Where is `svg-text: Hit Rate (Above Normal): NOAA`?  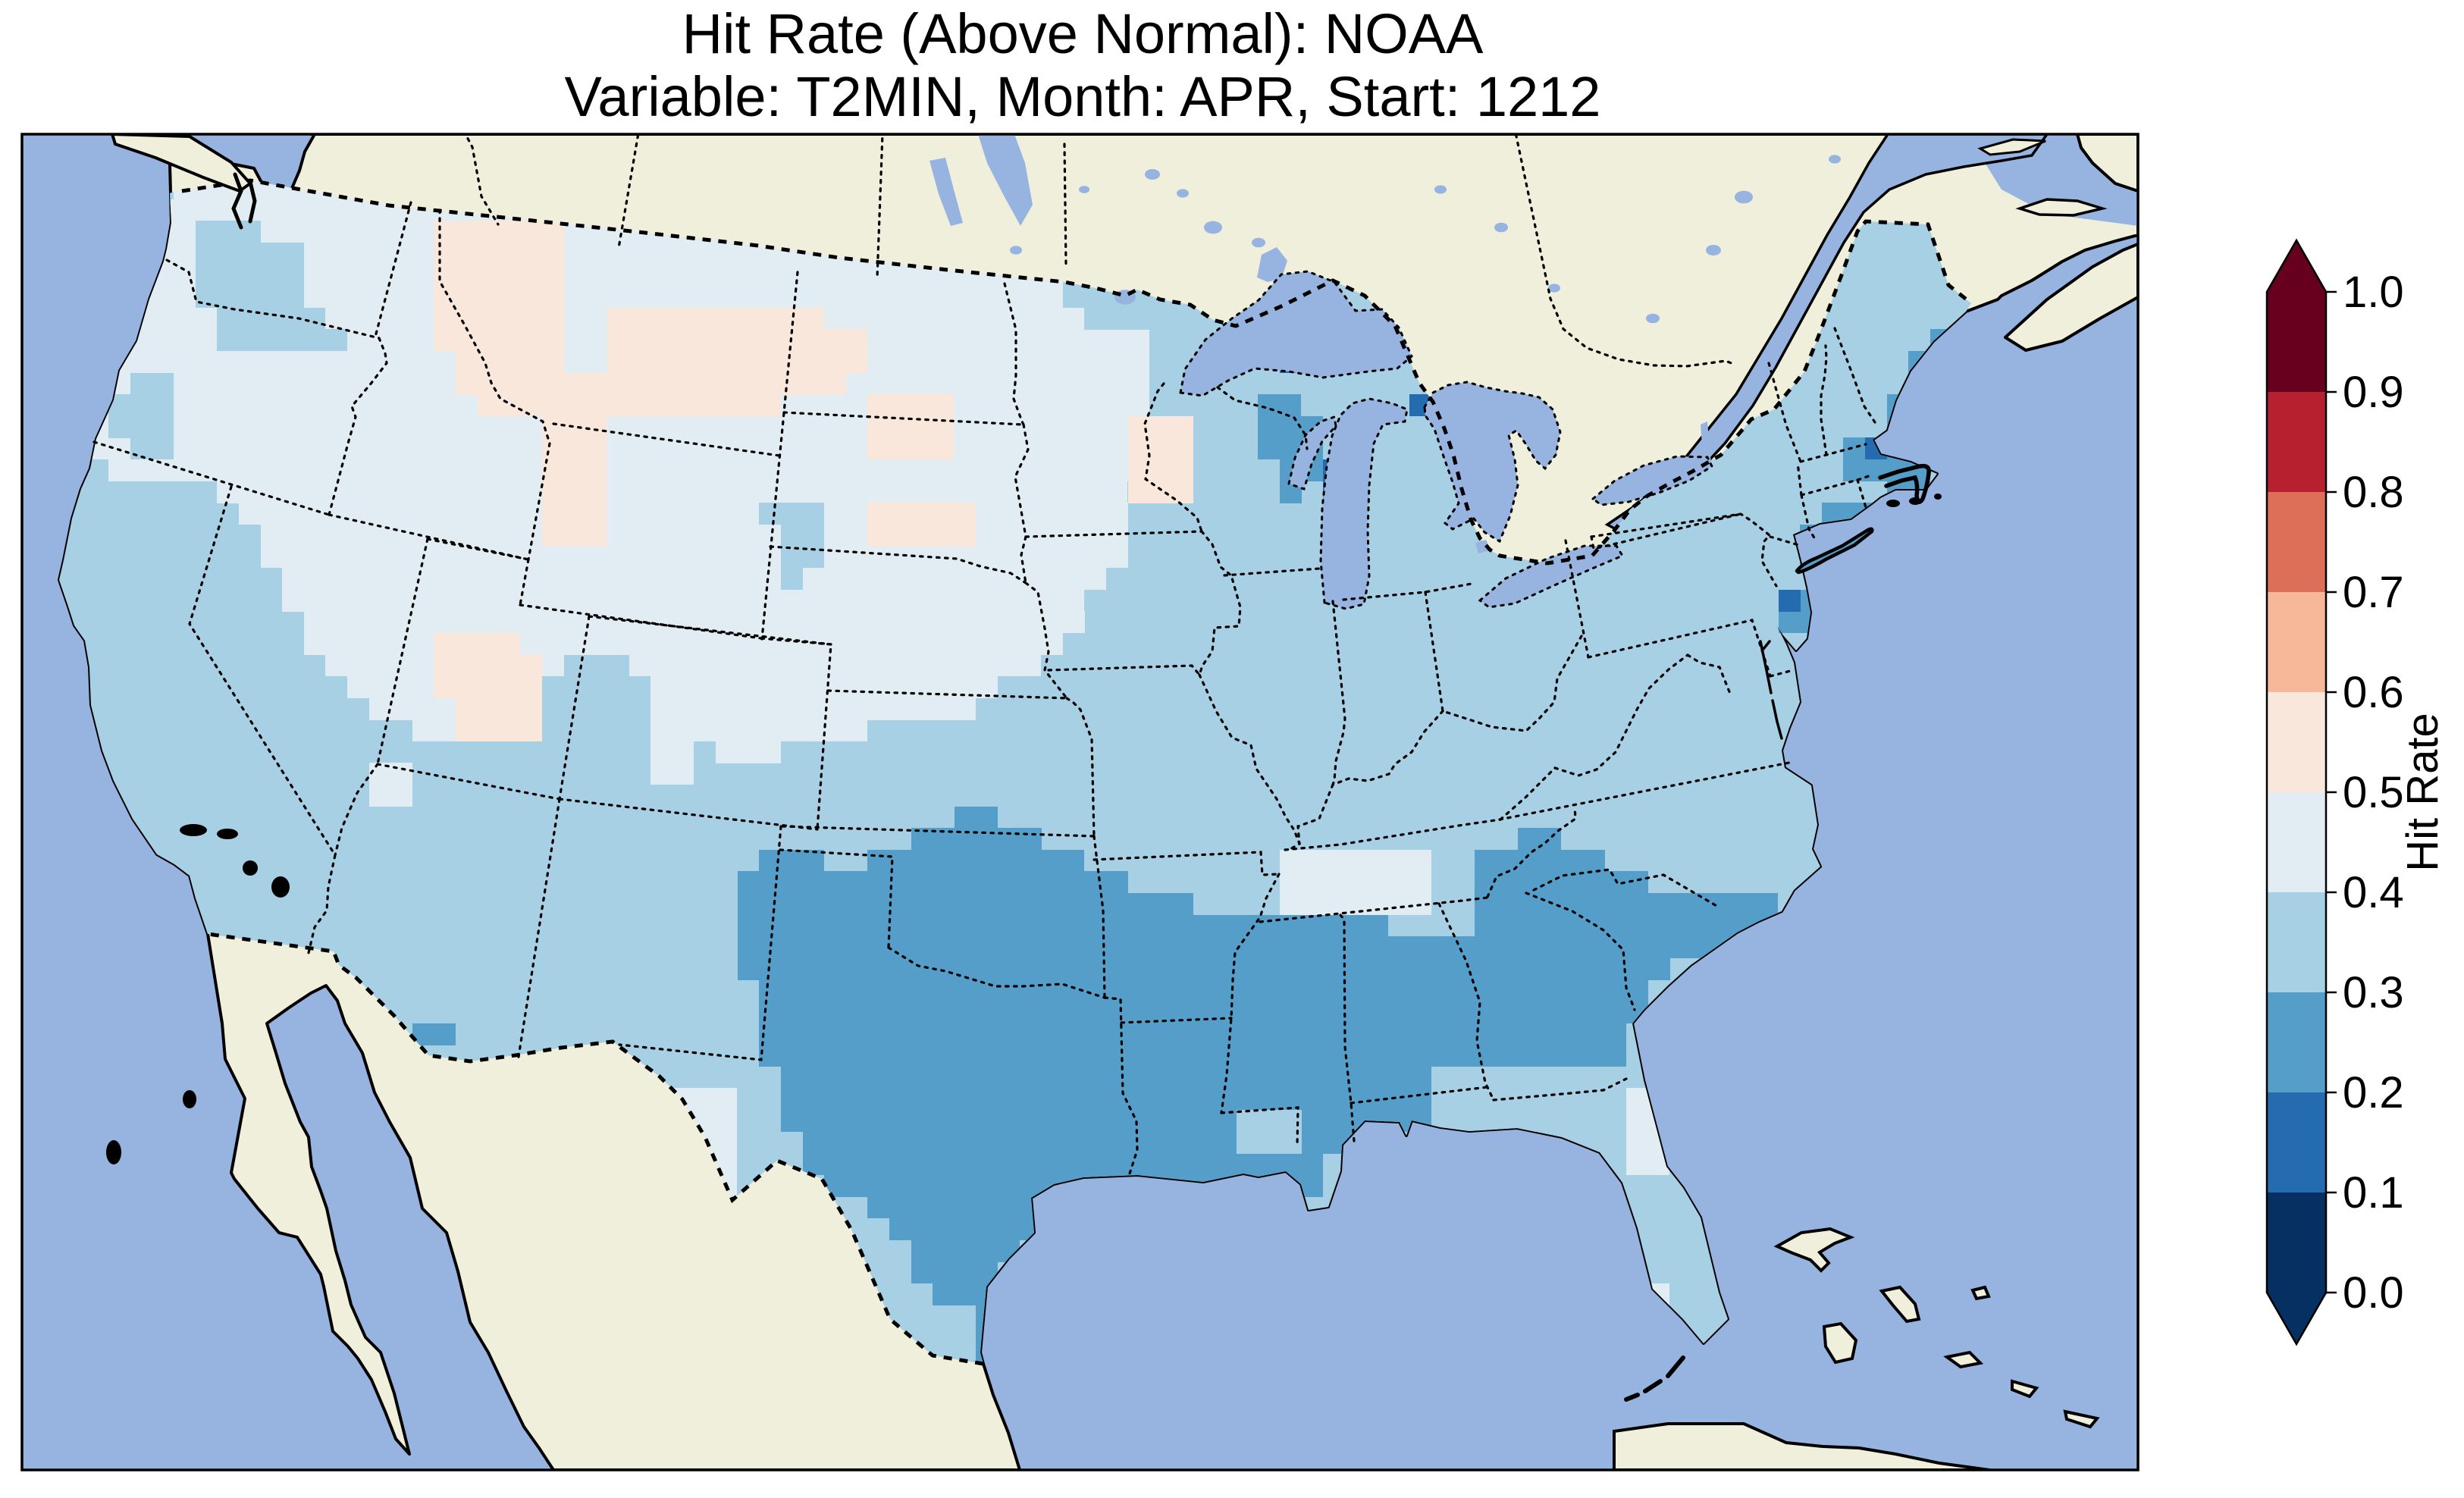 svg-text: Hit Rate (Above Normal): NOAA is located at coordinates (1083, 33).